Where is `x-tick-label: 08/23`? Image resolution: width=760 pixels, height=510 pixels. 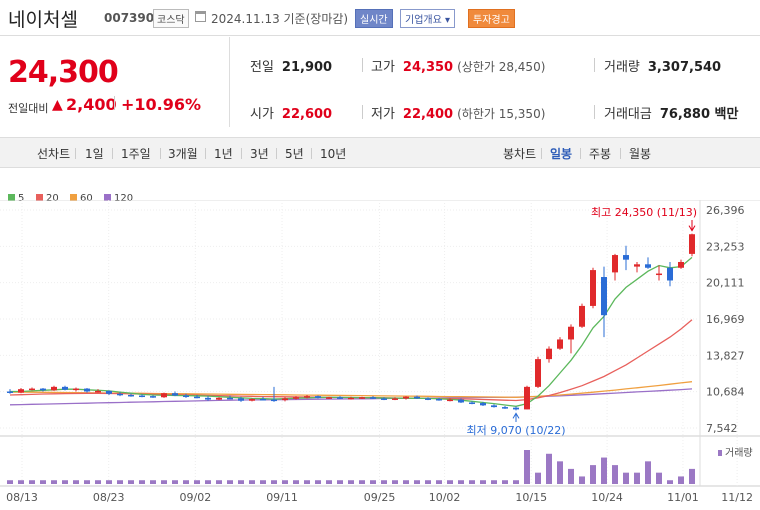
x-tick-label: 08/23 is located at coordinates (109, 497).